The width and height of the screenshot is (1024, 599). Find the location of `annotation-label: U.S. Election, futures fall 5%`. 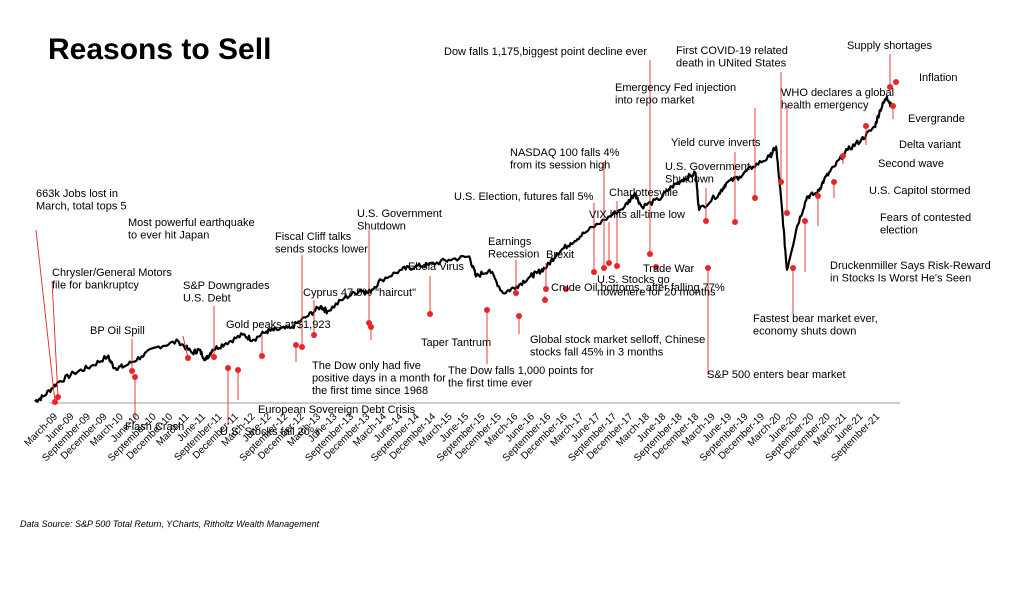

annotation-label: U.S. Election, futures fall 5% is located at coordinates (524, 197).